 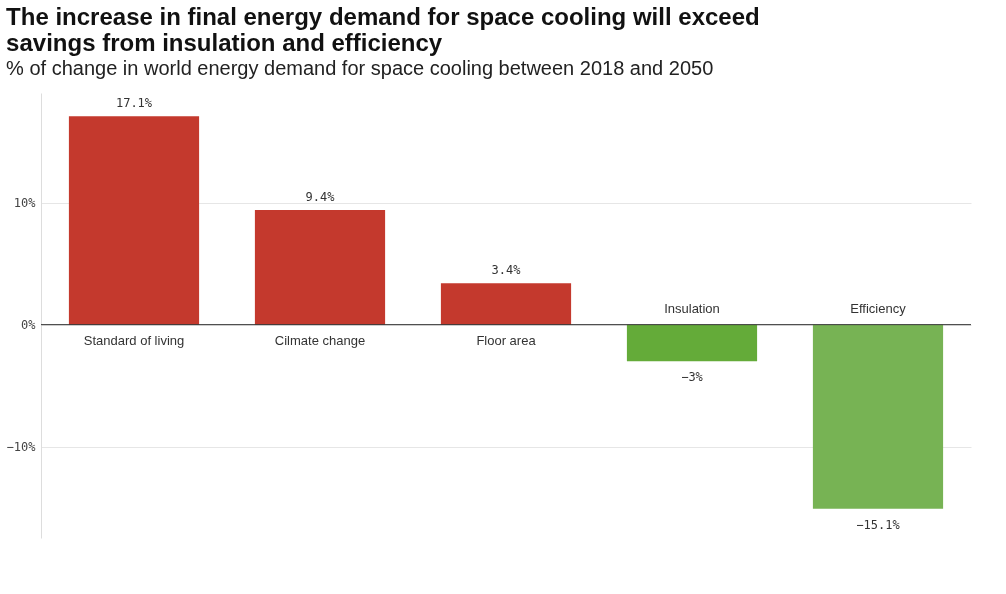 I want to click on y-tick-label: −10%, so click(x=21, y=447).